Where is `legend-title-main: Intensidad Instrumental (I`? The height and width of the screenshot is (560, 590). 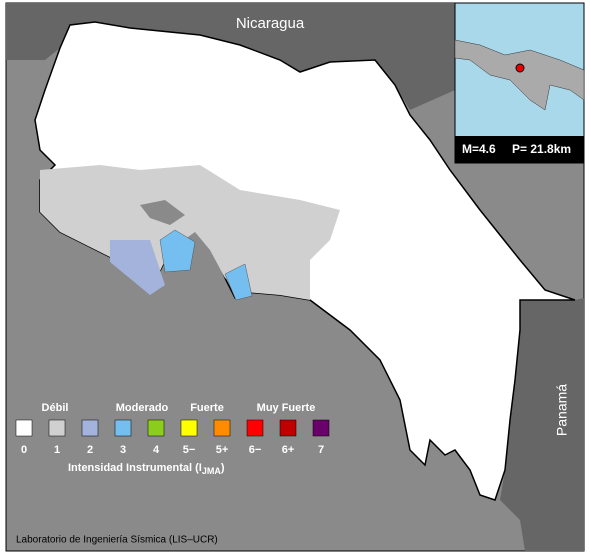
legend-title-main: Intensidad Instrumental (I is located at coordinates (135, 468).